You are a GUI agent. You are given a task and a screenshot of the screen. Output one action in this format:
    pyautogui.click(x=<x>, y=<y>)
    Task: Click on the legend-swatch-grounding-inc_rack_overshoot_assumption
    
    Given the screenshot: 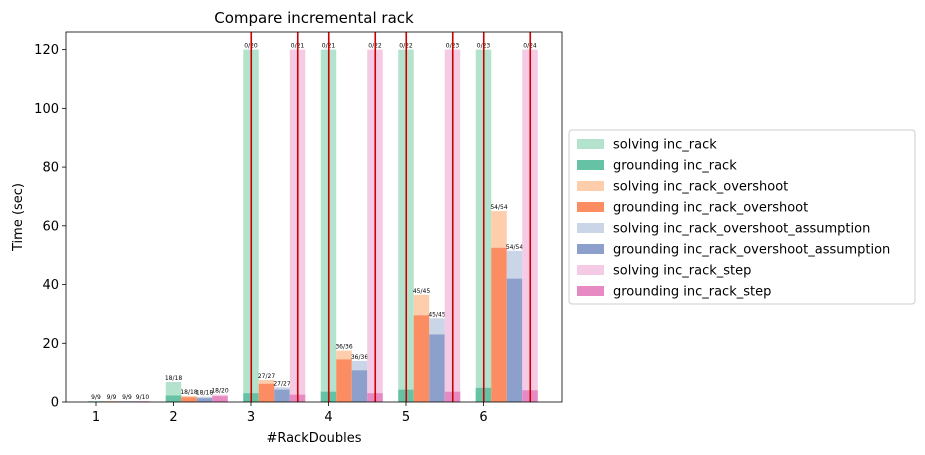 What is the action you would take?
    pyautogui.click(x=590, y=249)
    